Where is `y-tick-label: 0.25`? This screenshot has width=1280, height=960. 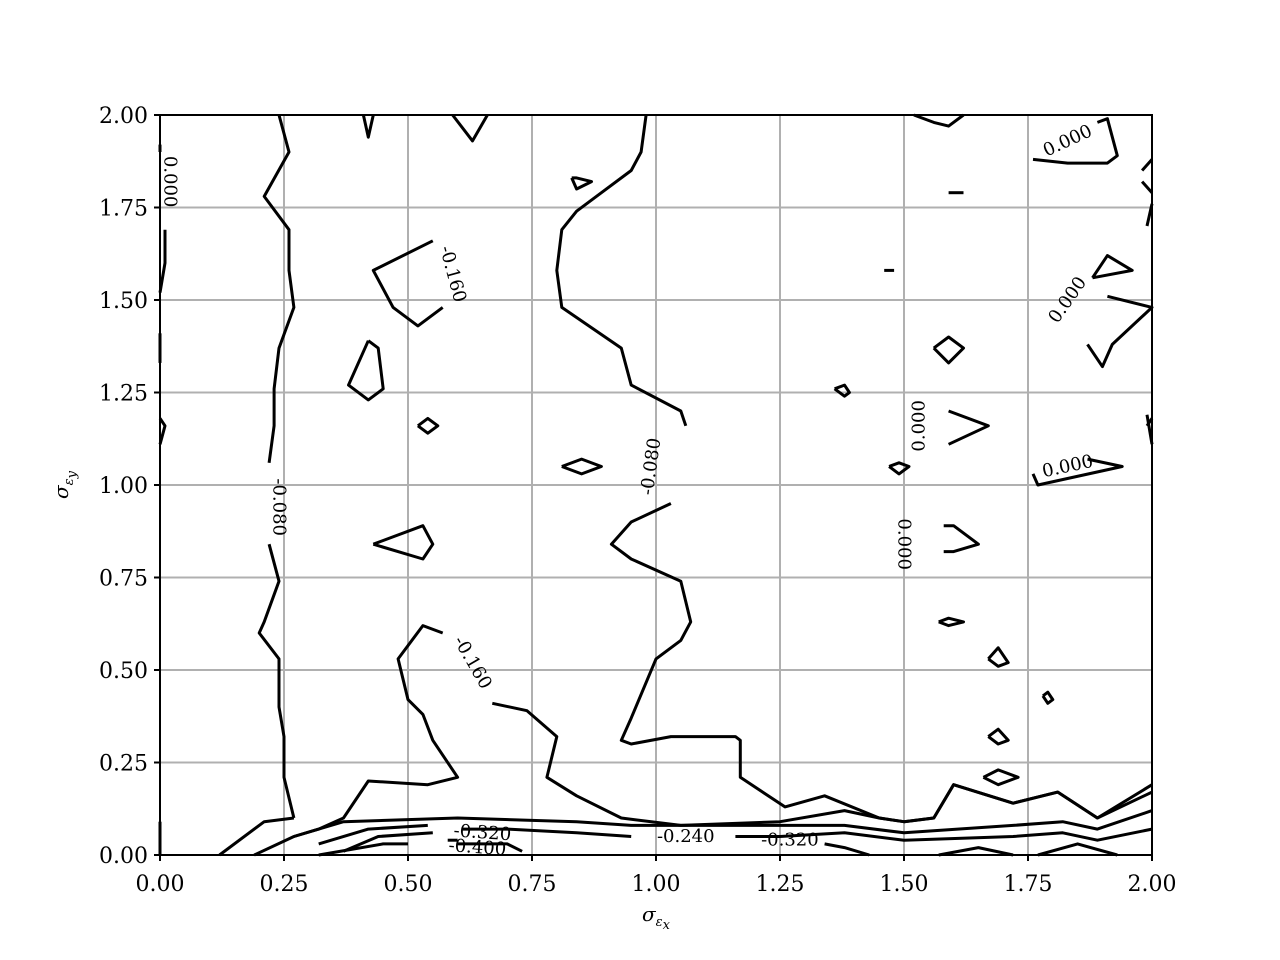
y-tick-label: 0.25 is located at coordinates (123, 764).